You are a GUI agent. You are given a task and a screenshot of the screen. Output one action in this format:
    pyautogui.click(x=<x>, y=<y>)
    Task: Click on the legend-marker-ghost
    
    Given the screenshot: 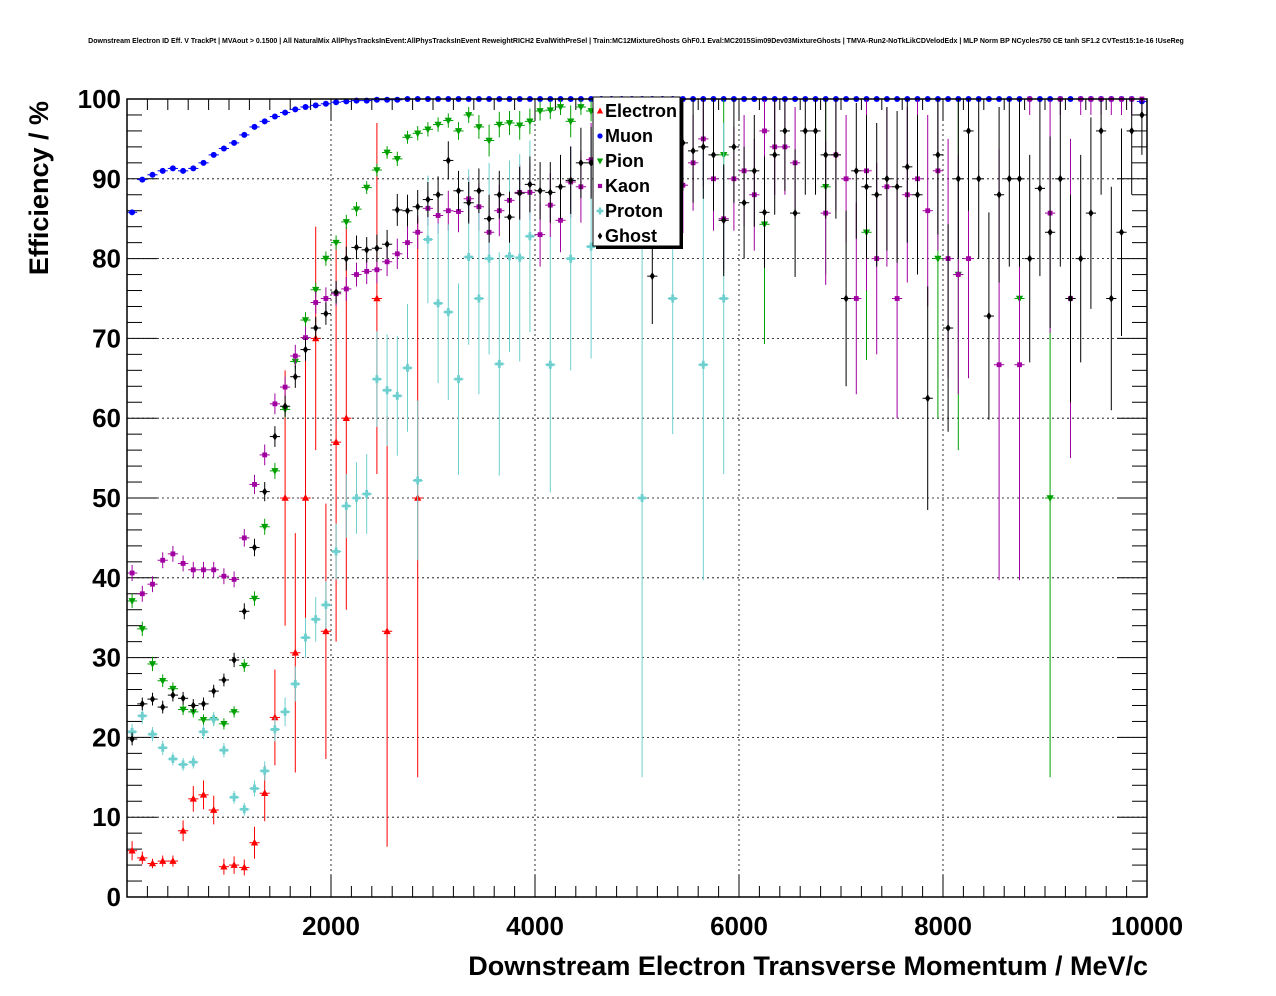 What is the action you would take?
    pyautogui.click(x=600, y=236)
    